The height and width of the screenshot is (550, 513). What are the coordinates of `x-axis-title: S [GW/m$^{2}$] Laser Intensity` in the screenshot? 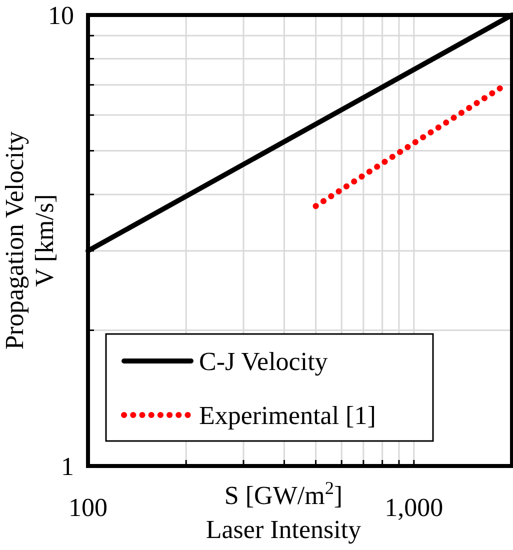 It's located at (284, 511).